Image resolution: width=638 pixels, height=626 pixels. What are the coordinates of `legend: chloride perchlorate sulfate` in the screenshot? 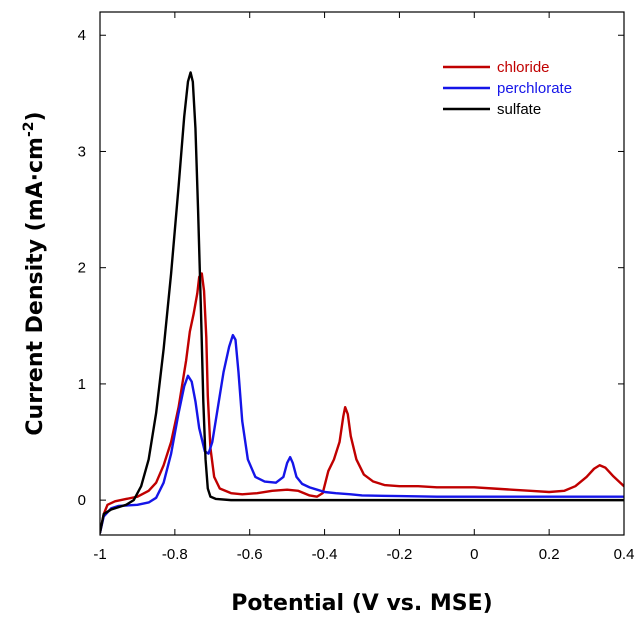 It's located at (507, 88).